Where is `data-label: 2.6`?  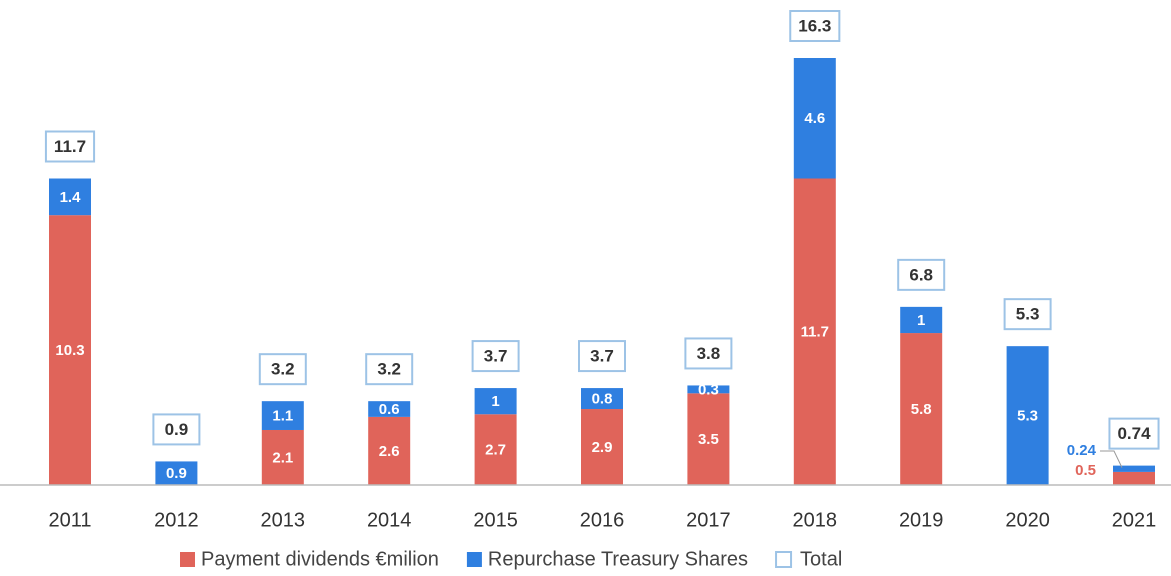
data-label: 2.6 is located at coordinates (389, 451).